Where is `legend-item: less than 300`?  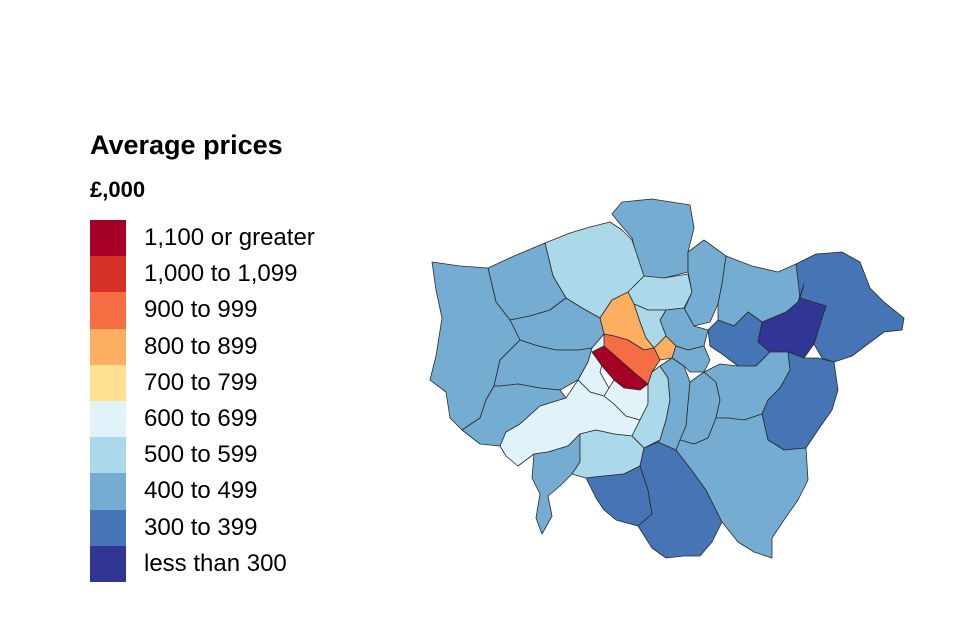 legend-item: less than 300 is located at coordinates (202, 563).